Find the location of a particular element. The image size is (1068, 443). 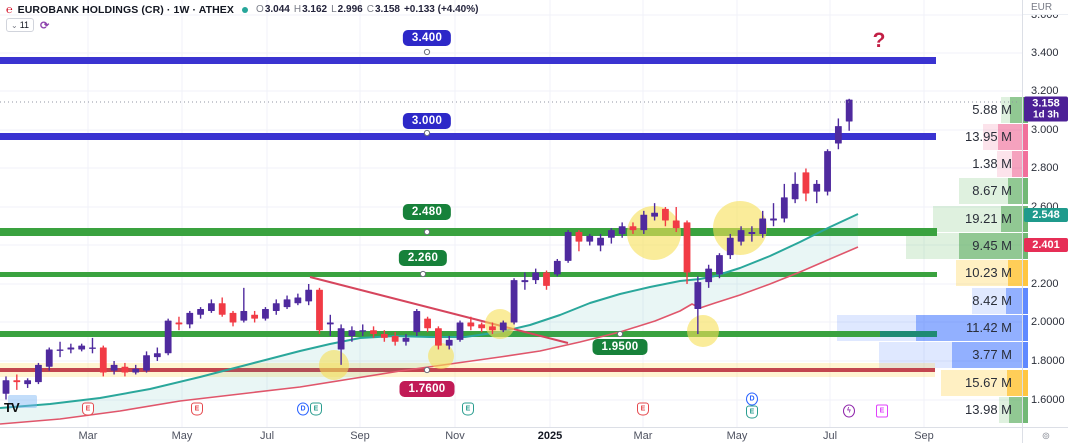

market-status-dot-icon is located at coordinates (245, 9).